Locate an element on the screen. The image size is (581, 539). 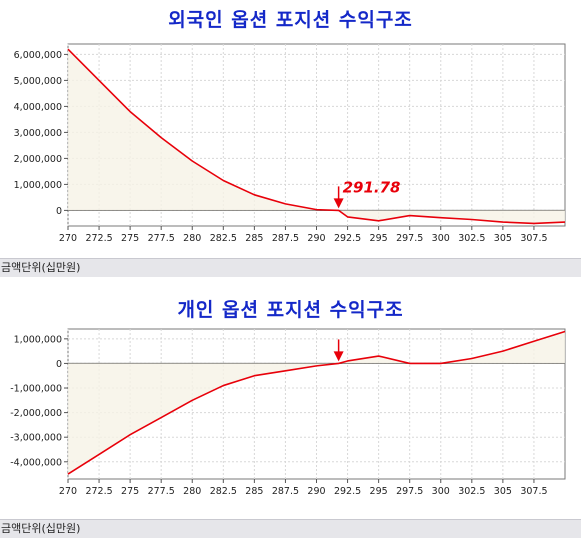
chart-title: 개인 옵션 포지션 수익구조 is located at coordinates (290, 310).